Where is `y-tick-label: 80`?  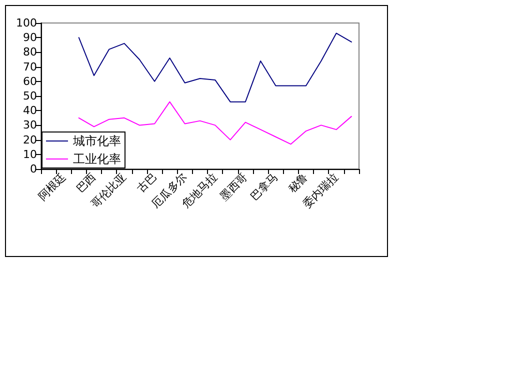
y-tick-label: 80 is located at coordinates (30, 52).